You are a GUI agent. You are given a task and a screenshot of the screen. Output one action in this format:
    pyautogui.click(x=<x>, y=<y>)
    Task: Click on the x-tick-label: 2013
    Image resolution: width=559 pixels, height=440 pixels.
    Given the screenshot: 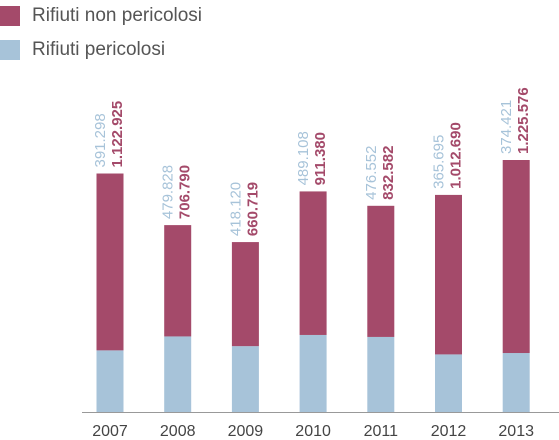 What is the action you would take?
    pyautogui.click(x=516, y=431)
    